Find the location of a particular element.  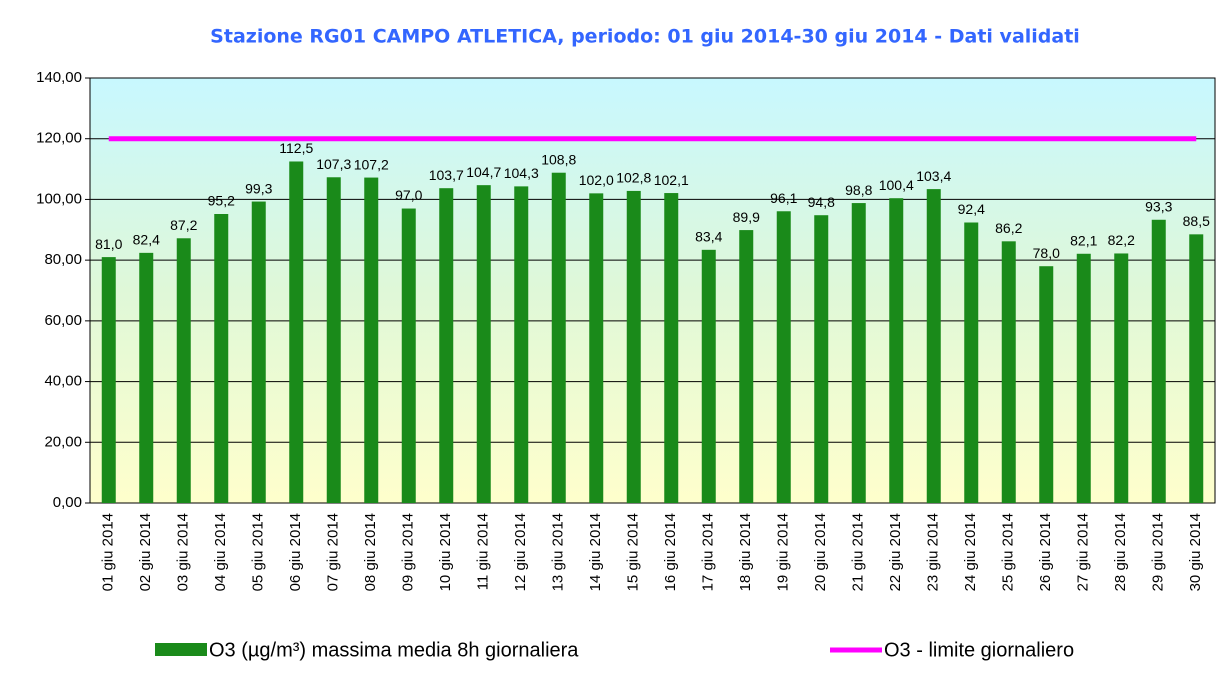

x-tick-label: 18 giu 2014 is located at coordinates (745, 552).